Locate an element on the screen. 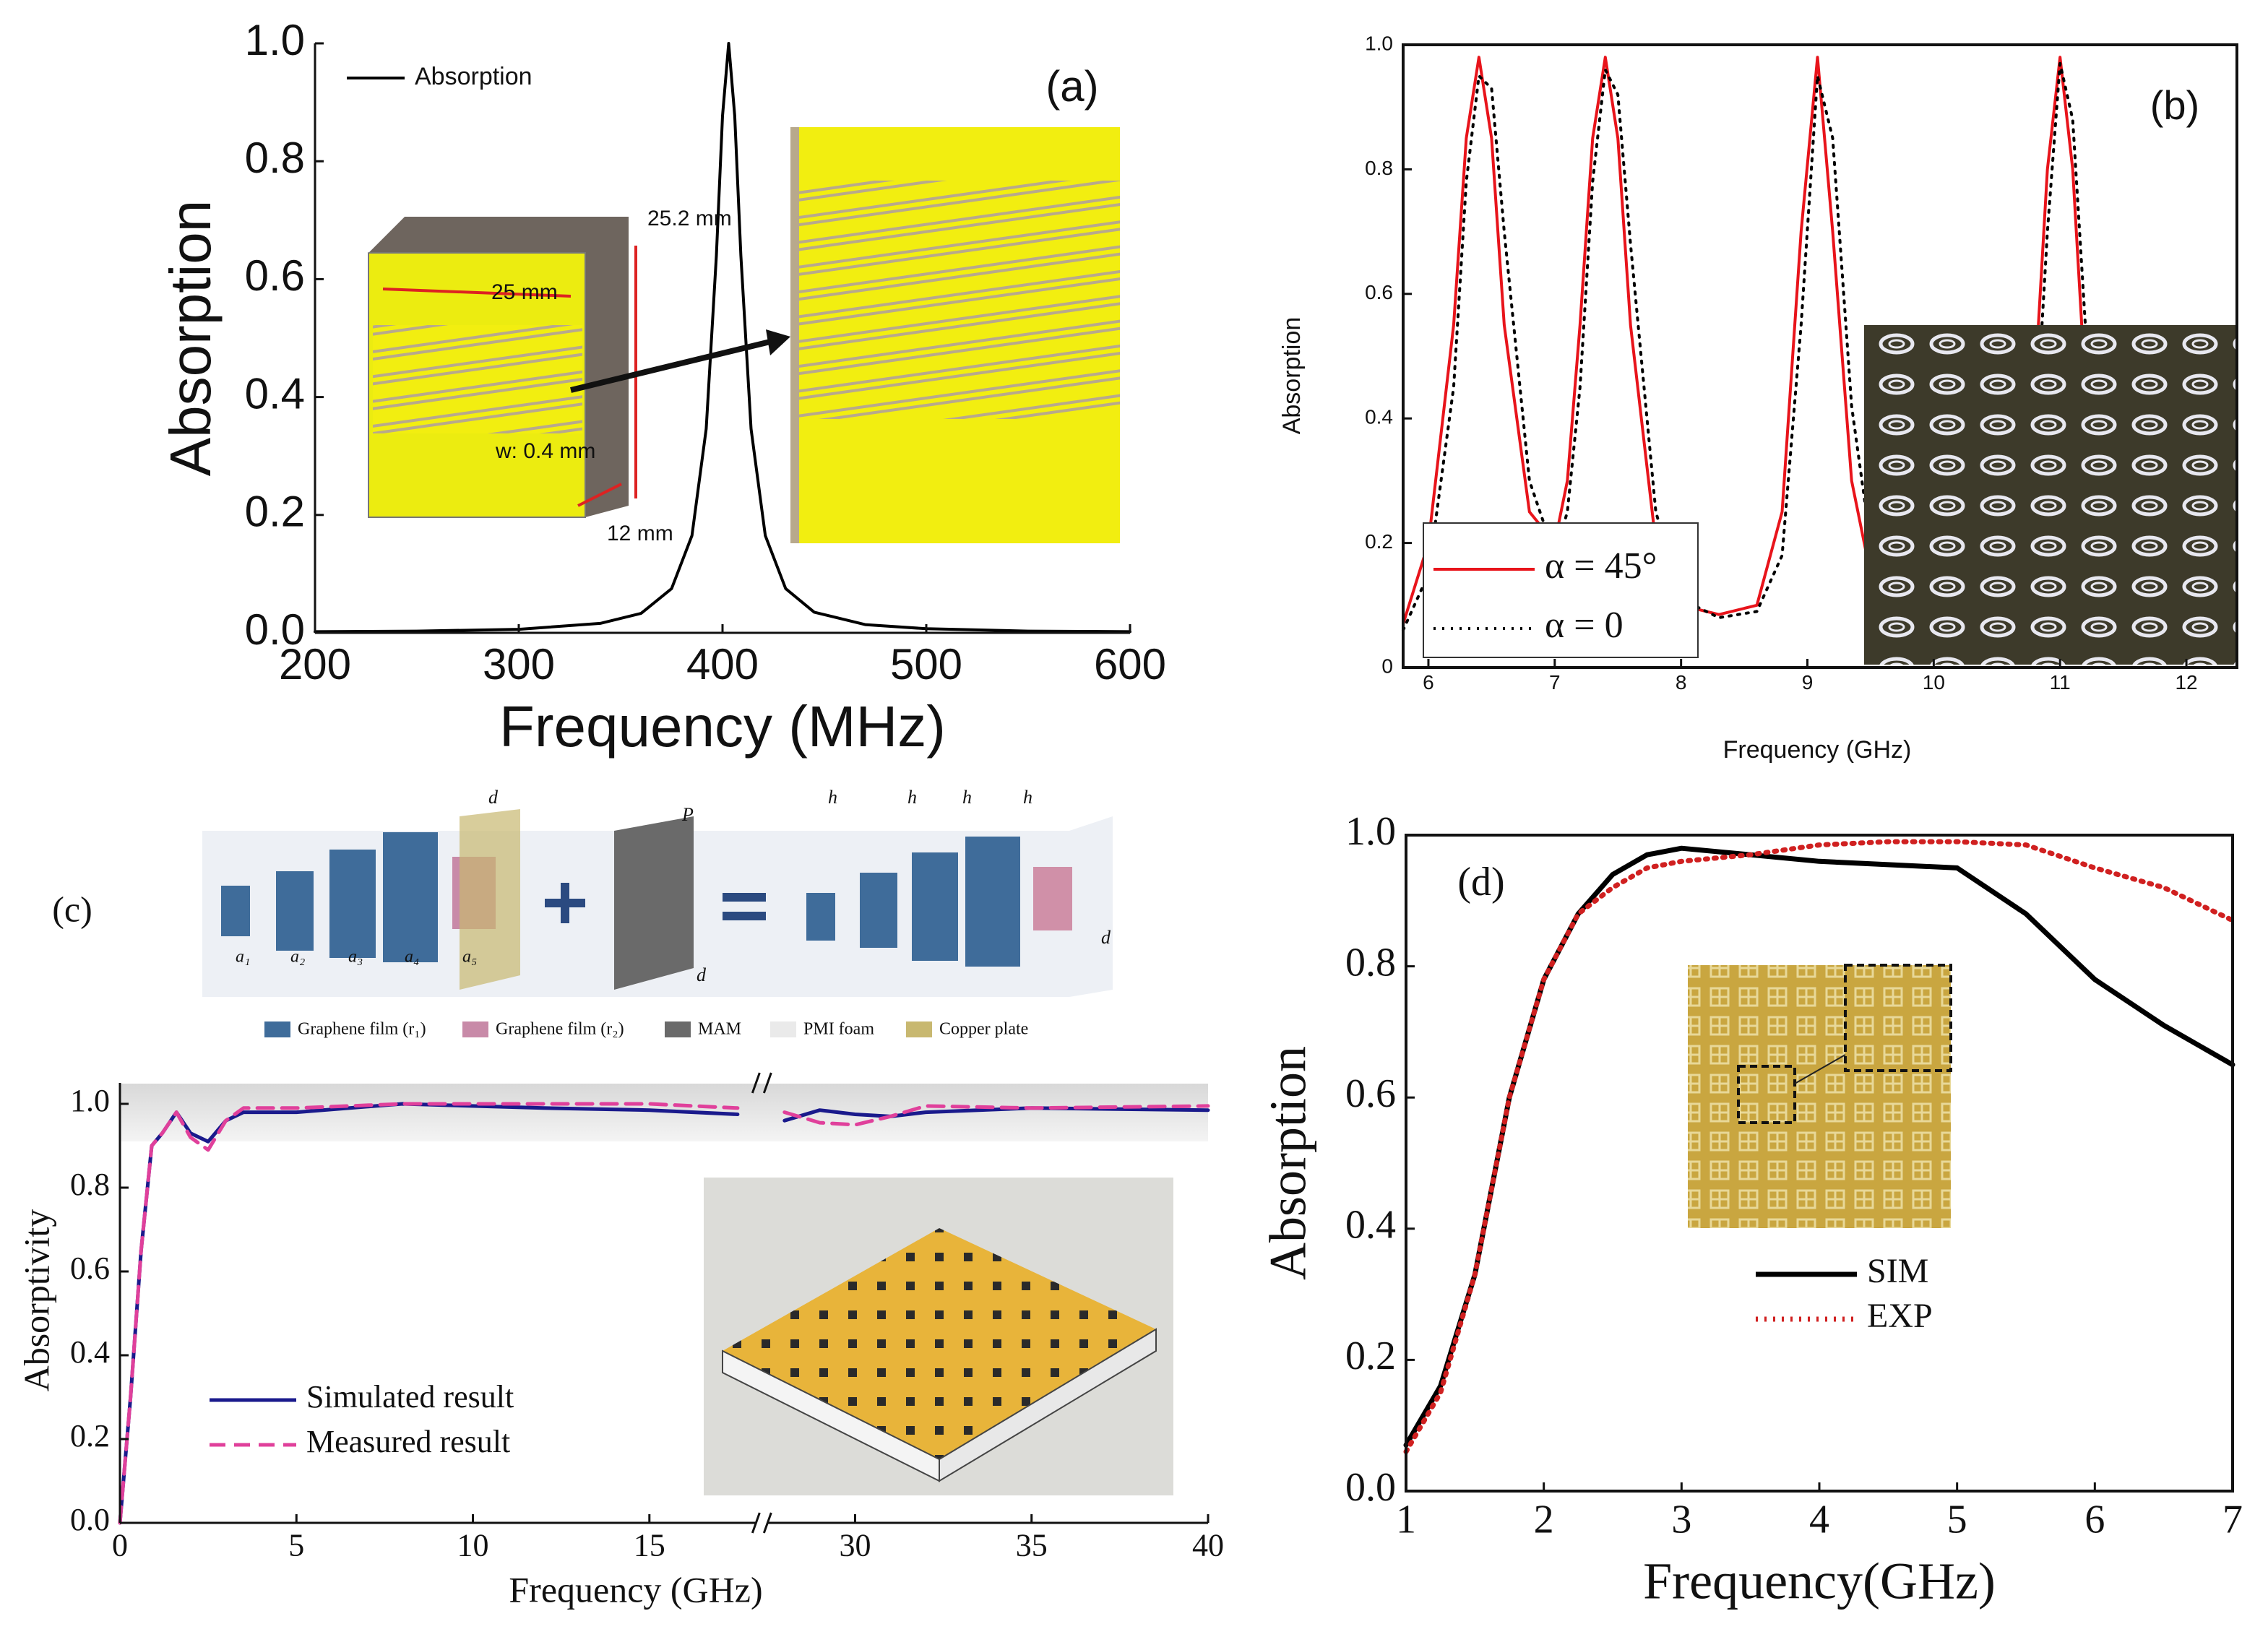  annotation: a₃ is located at coordinates (355, 957).